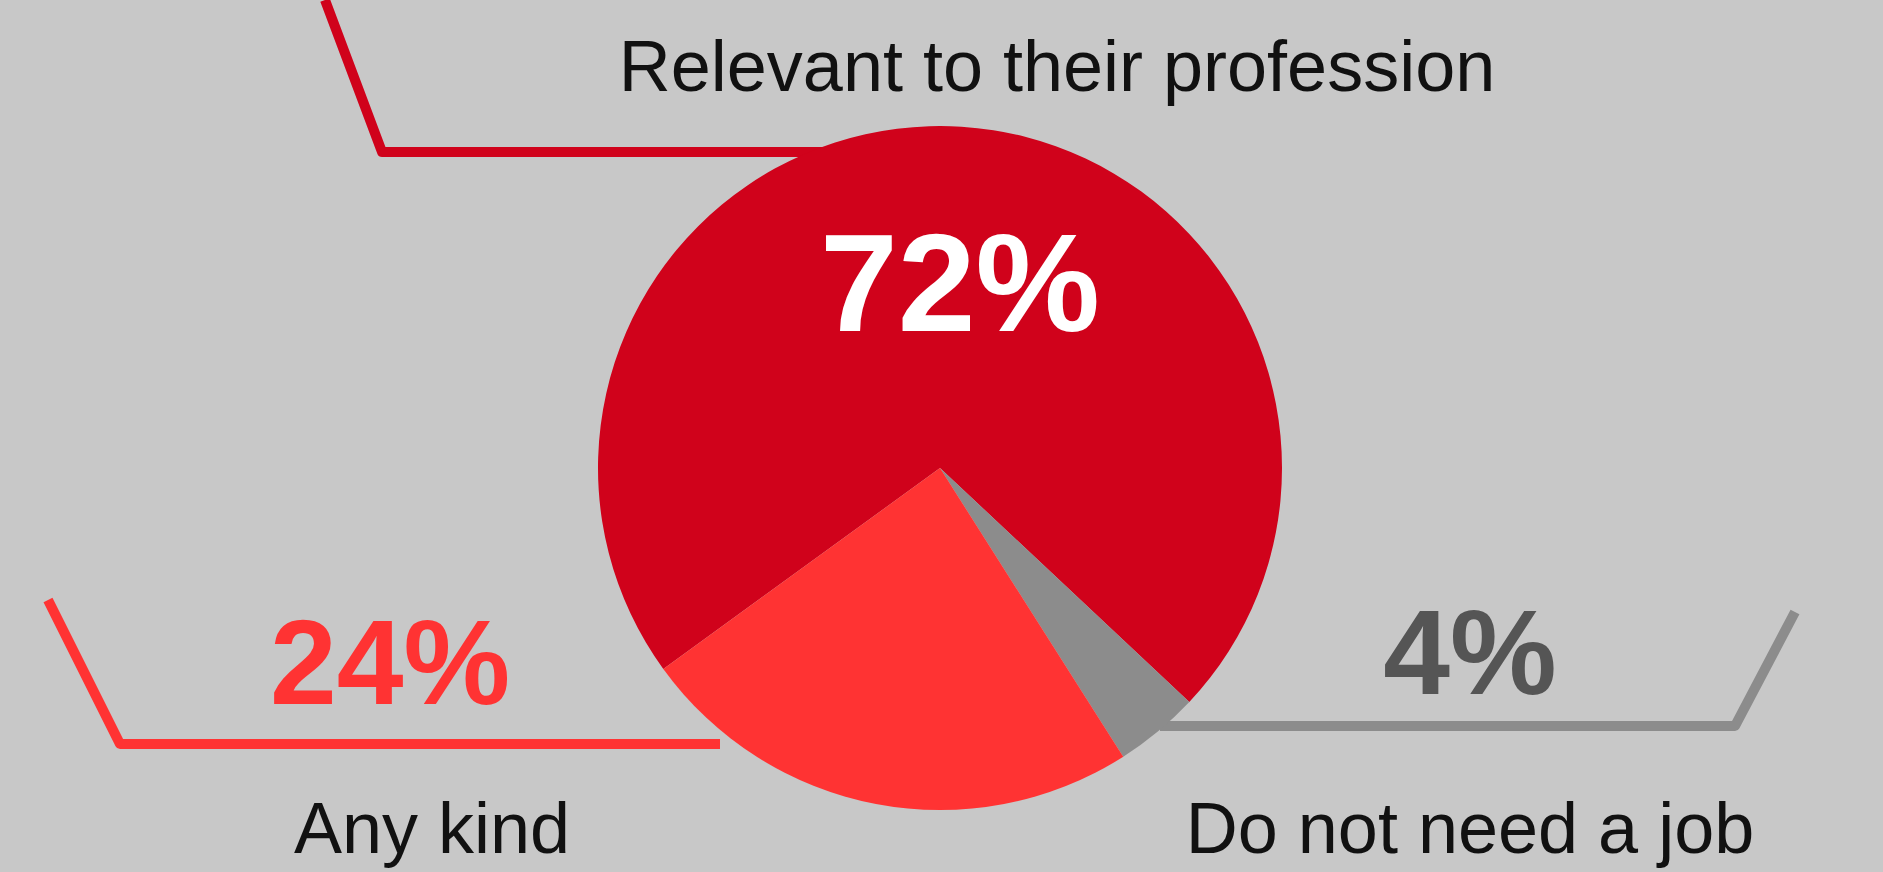 This screenshot has width=1883, height=872. Describe the element at coordinates (1057, 66) in the screenshot. I see `slice-label: Relevant to their profession` at that location.